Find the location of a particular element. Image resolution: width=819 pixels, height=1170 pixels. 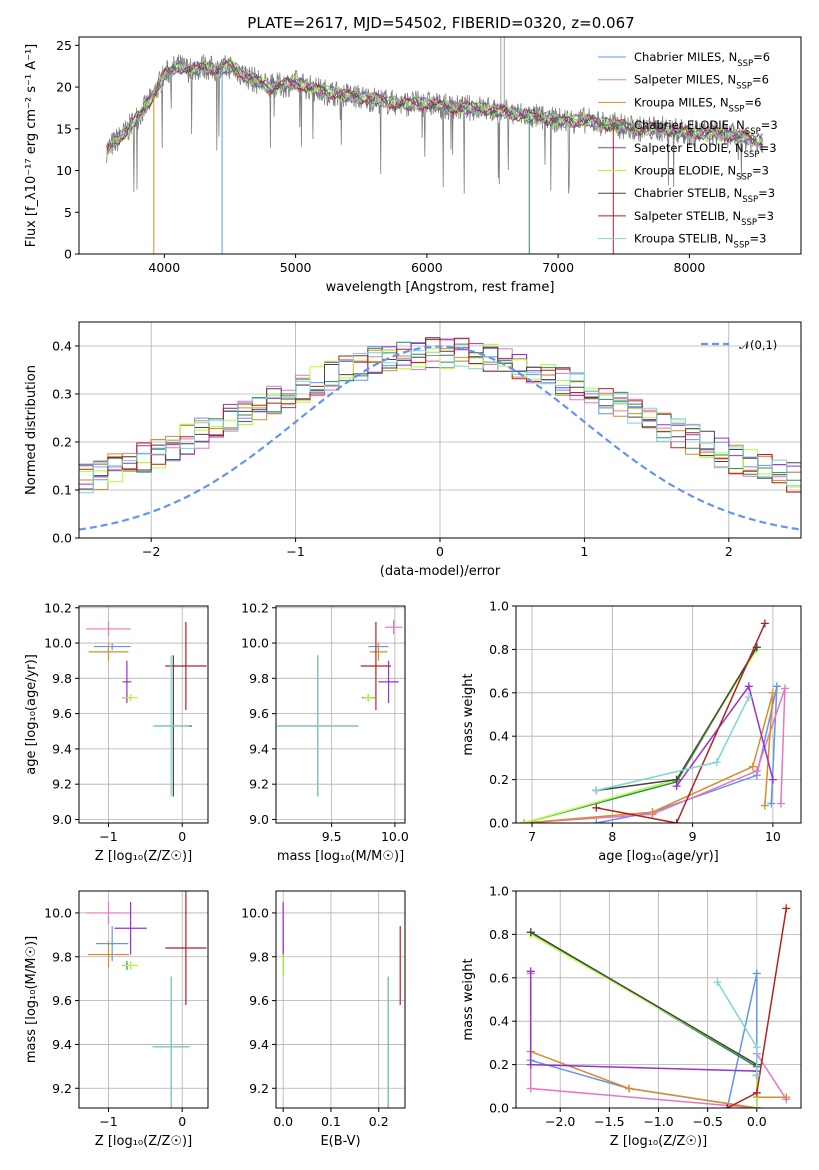

x-tick-label: −0.5 is located at coordinates (707, 1121).